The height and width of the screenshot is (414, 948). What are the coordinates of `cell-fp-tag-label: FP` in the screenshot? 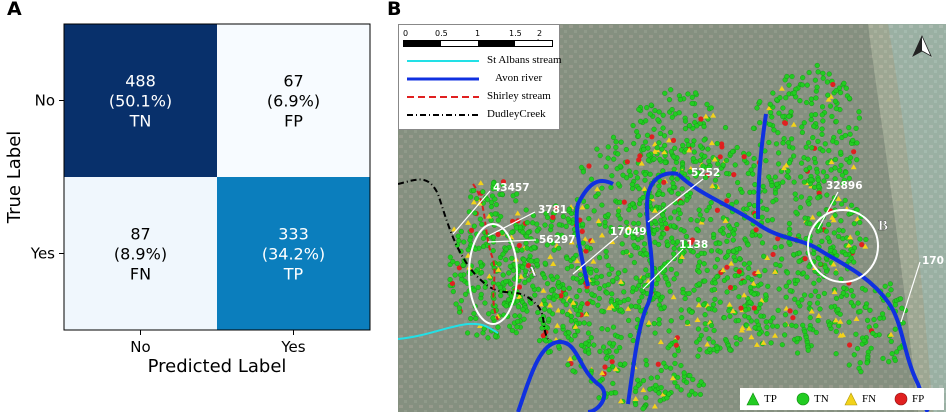 It's located at (293, 121).